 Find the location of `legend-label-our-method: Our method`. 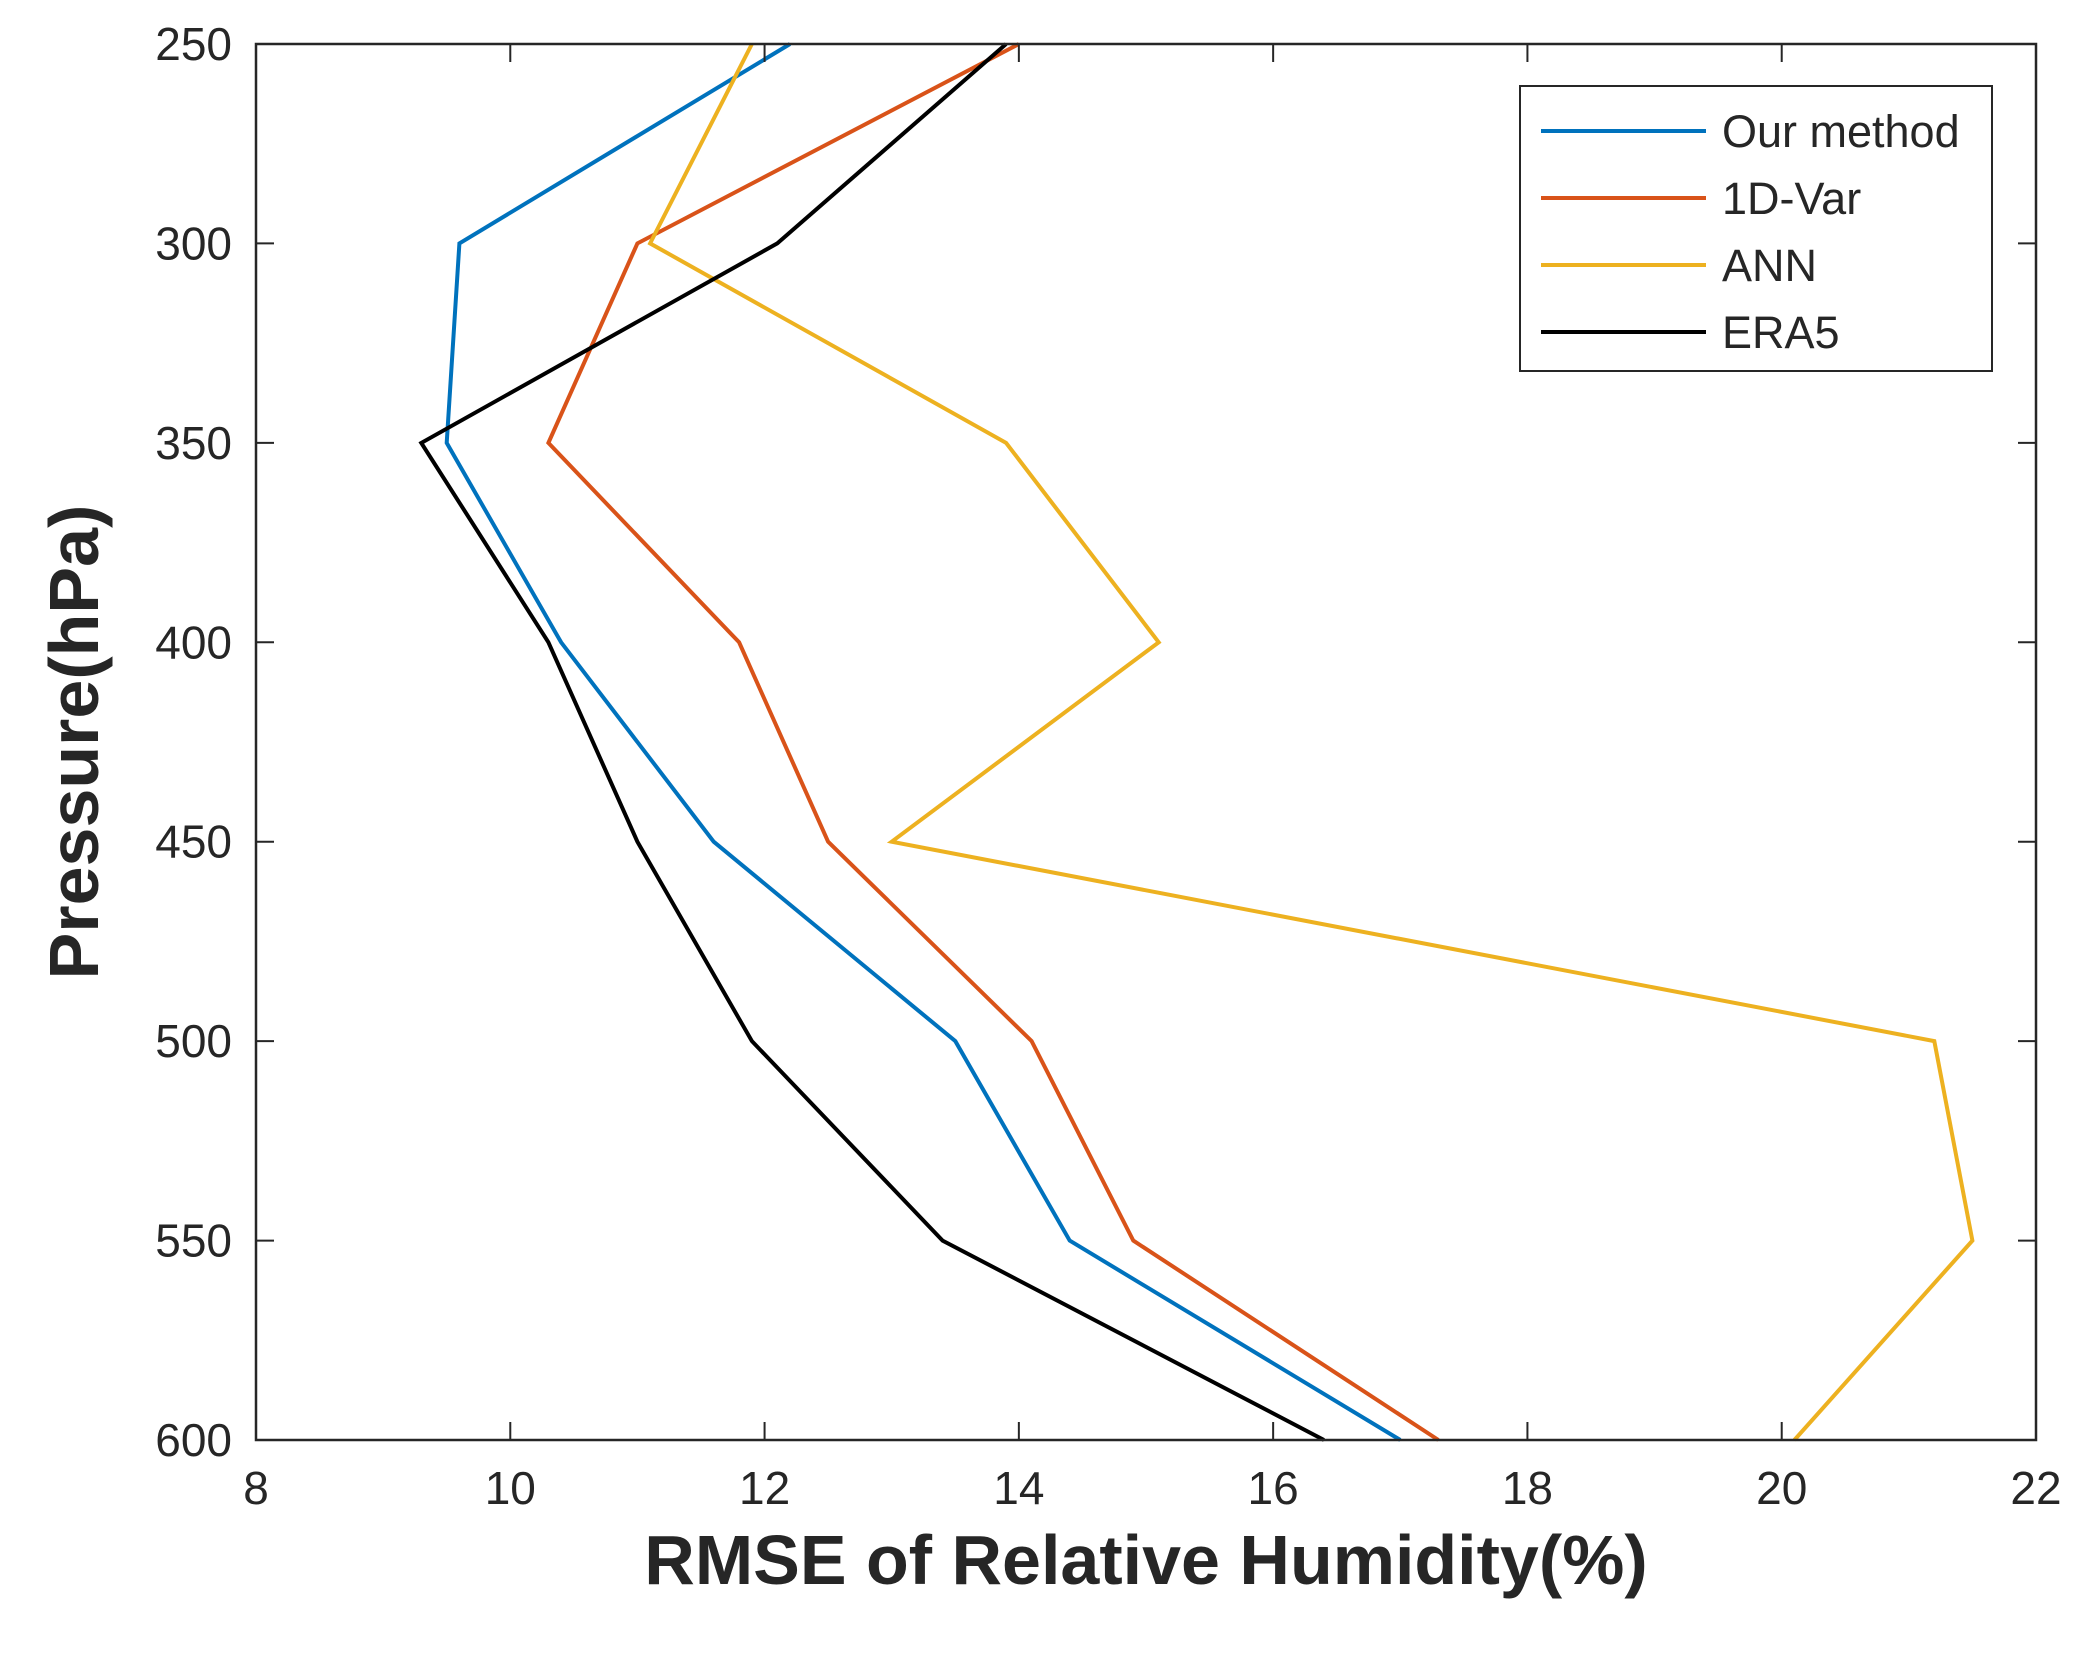

legend-label-our-method: Our method is located at coordinates (1841, 131).